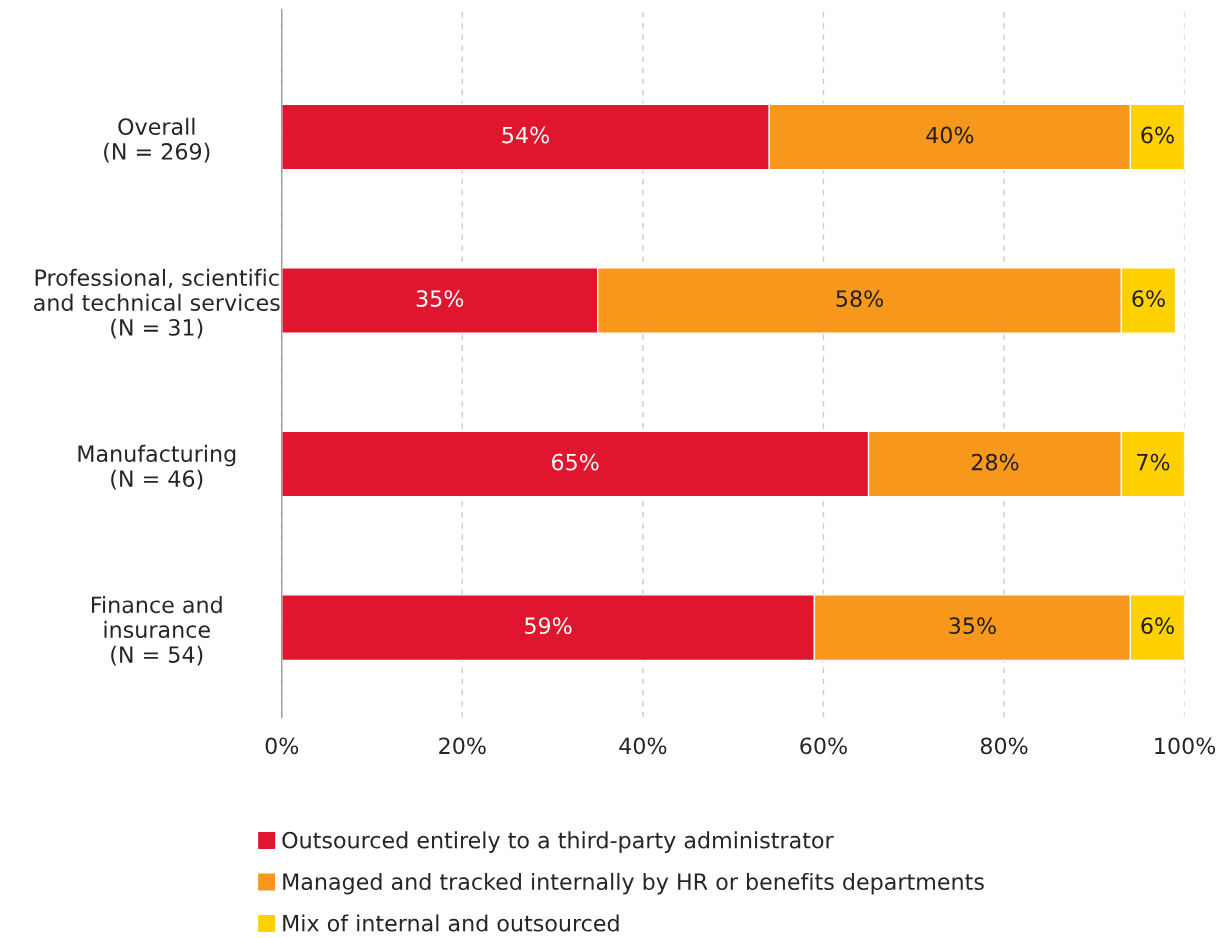 The width and height of the screenshot is (1225, 938). Describe the element at coordinates (995, 462) in the screenshot. I see `data-label: 28%` at that location.